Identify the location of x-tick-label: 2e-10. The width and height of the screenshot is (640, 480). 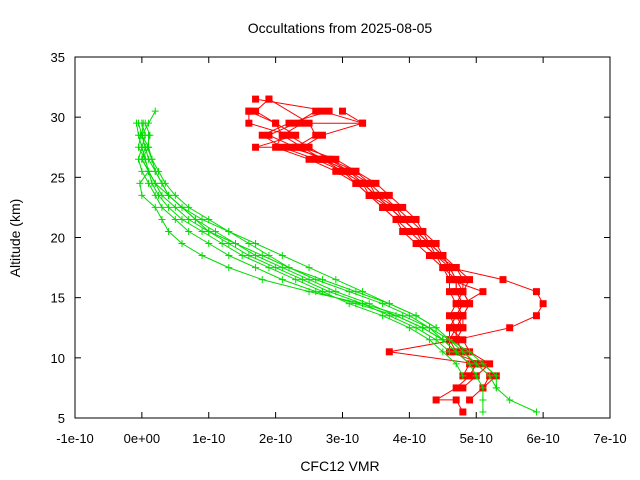
(275, 438).